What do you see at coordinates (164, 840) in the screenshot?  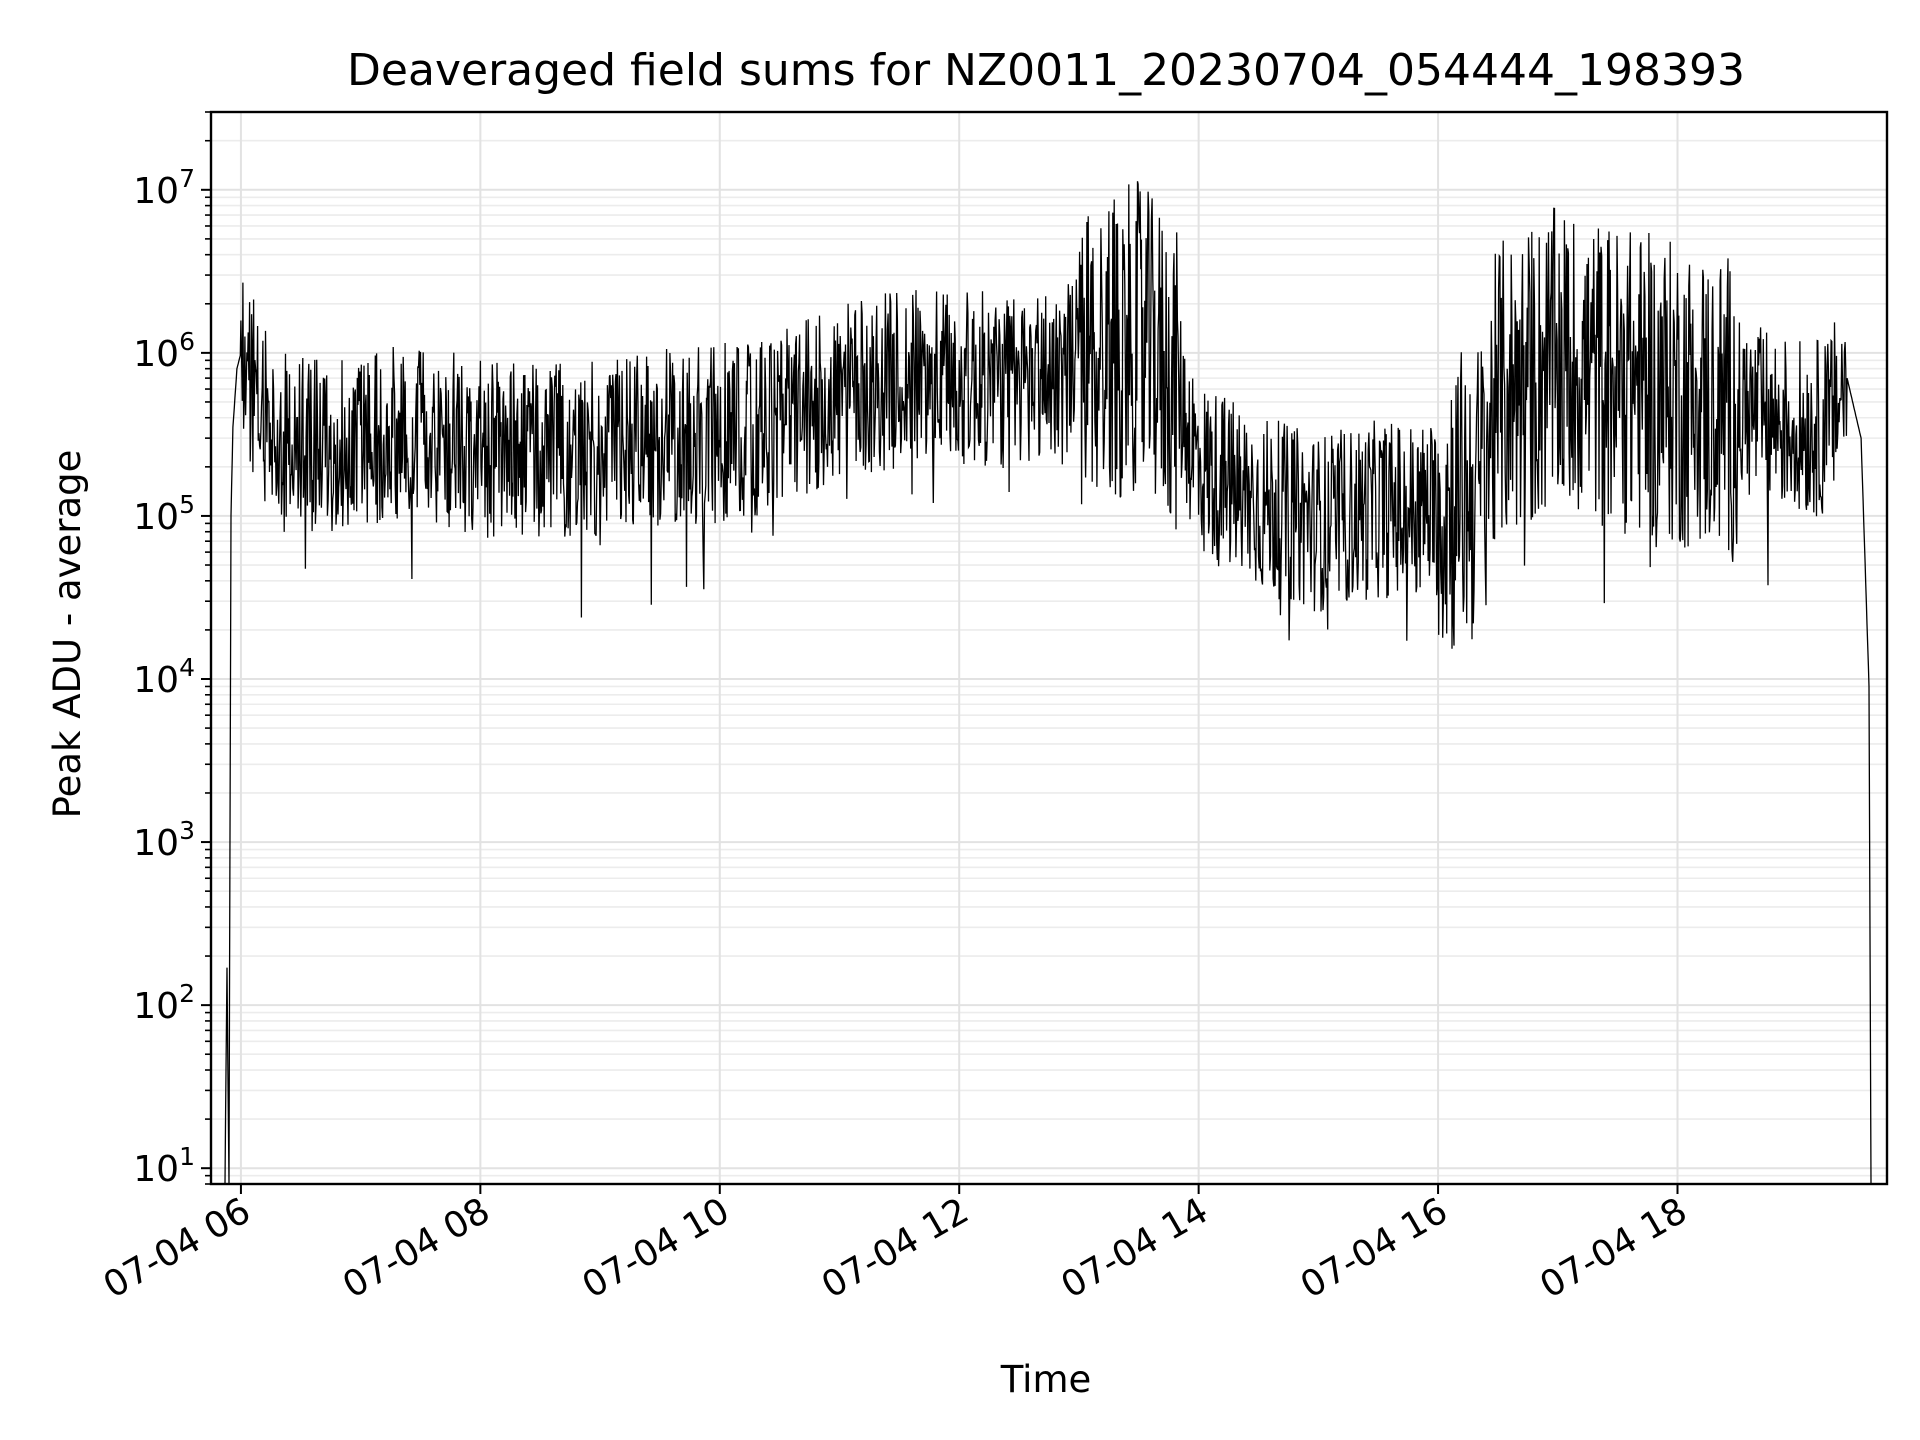 I see `y-tick-label: 10³` at bounding box center [164, 840].